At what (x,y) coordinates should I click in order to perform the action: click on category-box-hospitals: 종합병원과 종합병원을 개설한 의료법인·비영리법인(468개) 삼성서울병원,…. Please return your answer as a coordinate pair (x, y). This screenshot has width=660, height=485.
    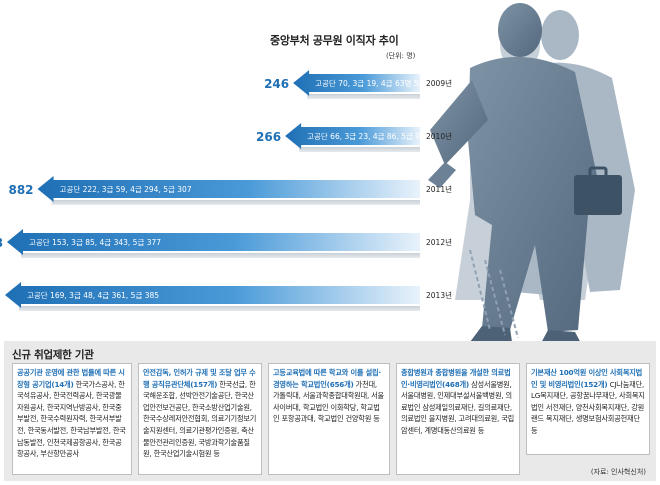
    Looking at the image, I should click on (458, 419).